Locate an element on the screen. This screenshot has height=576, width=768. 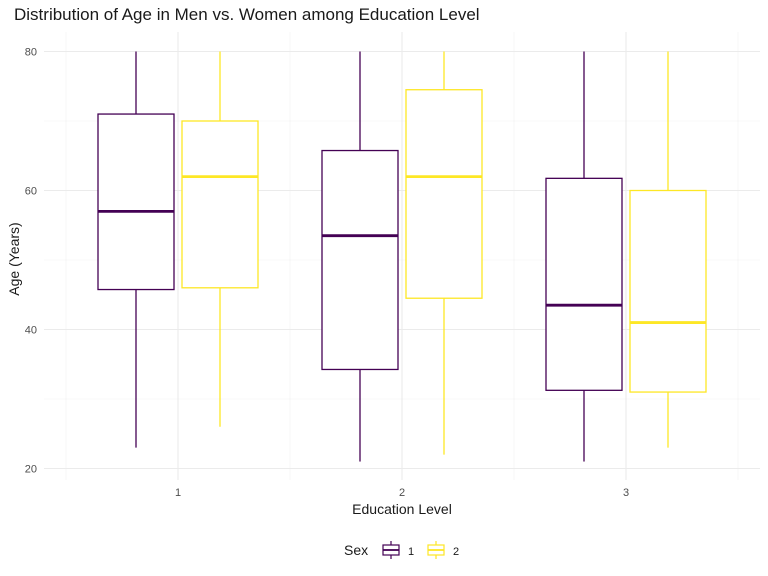
y-axis-ticks: 20 40 60 80 is located at coordinates (31, 261).